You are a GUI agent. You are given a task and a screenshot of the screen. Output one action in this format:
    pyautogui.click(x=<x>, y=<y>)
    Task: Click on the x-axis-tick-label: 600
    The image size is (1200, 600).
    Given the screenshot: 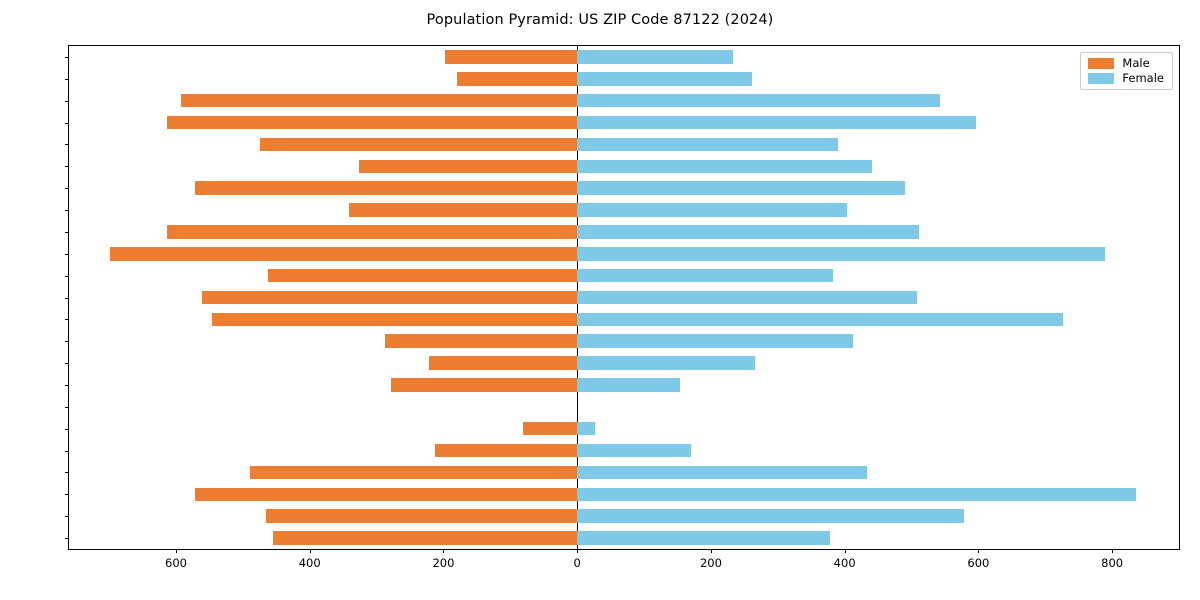 What is the action you would take?
    pyautogui.click(x=978, y=563)
    